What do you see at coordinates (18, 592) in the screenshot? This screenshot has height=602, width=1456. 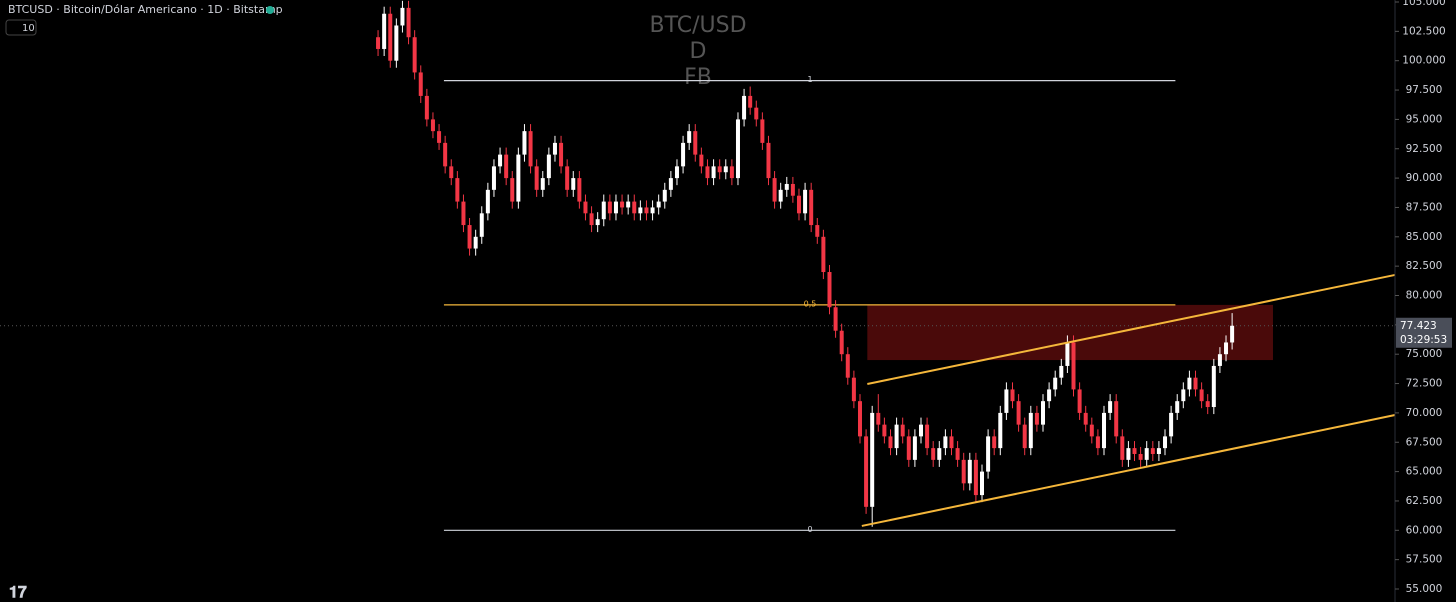 I see `logo: 𝟏𝟕` at bounding box center [18, 592].